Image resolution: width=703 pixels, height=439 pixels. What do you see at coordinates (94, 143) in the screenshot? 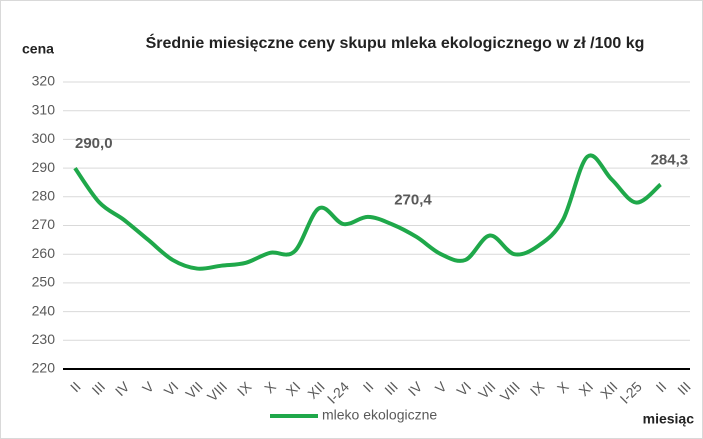
I see `data-label: 290,0` at bounding box center [94, 143].